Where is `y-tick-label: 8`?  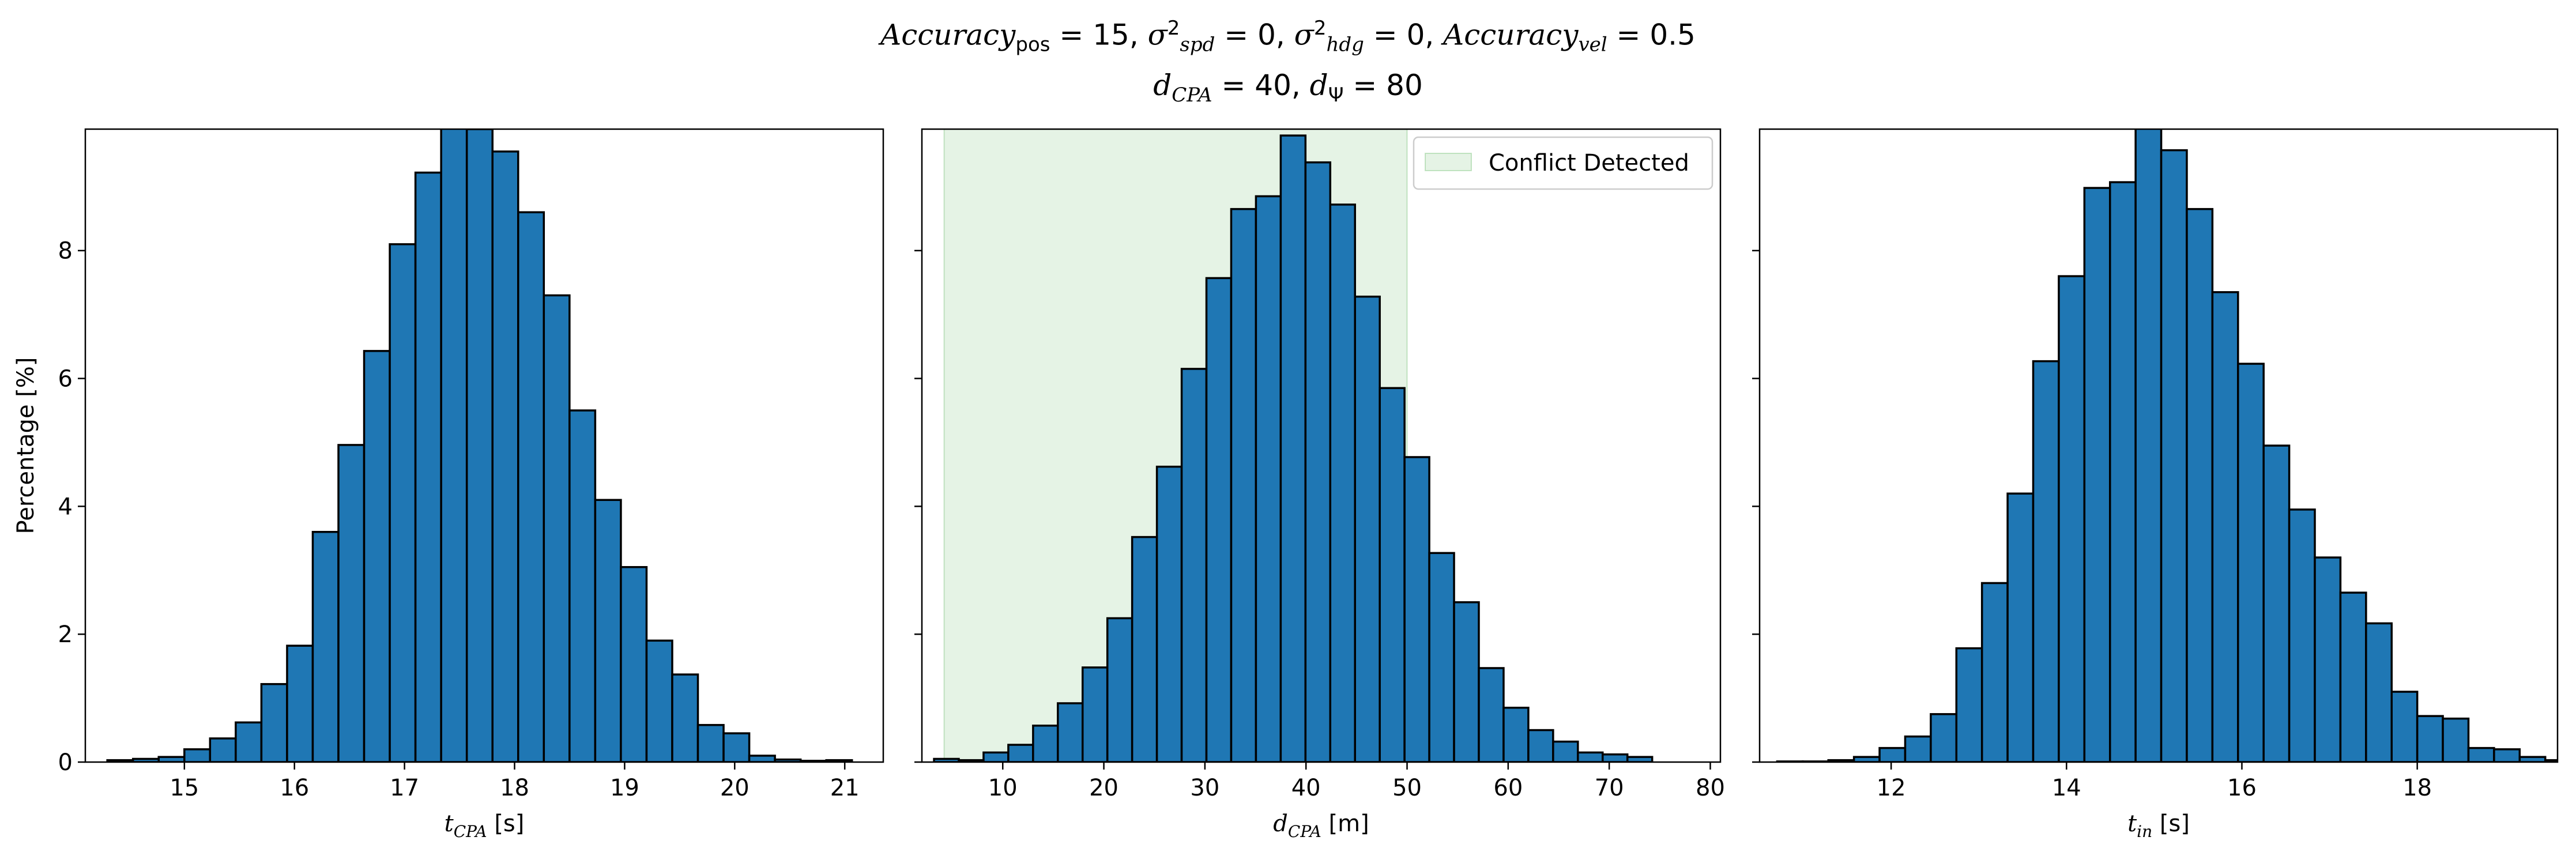 y-tick-label: 8 is located at coordinates (65, 251).